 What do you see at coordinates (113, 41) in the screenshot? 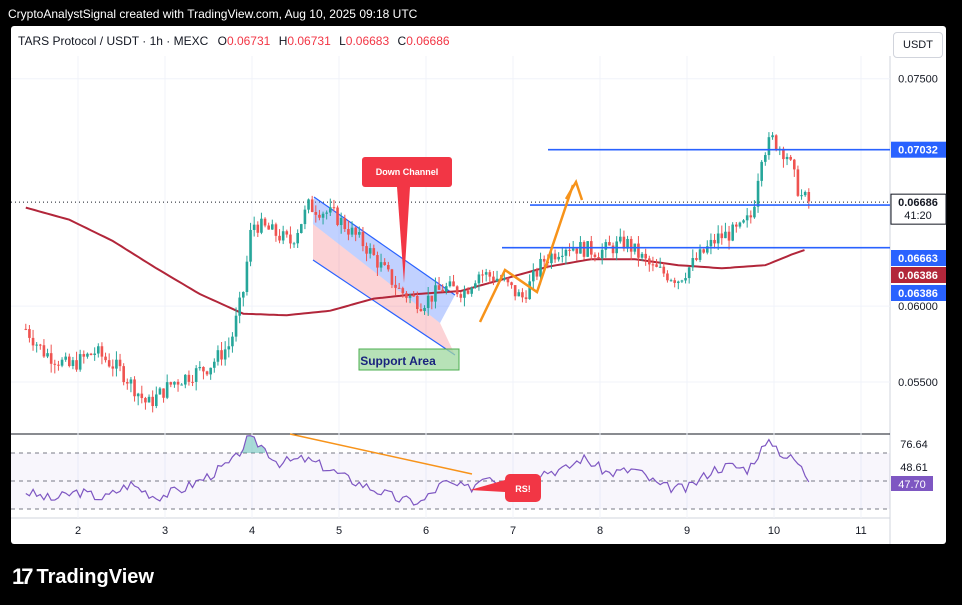
I see `symbol-info: TARS Protocol / USDT · 1h · MEXC` at bounding box center [113, 41].